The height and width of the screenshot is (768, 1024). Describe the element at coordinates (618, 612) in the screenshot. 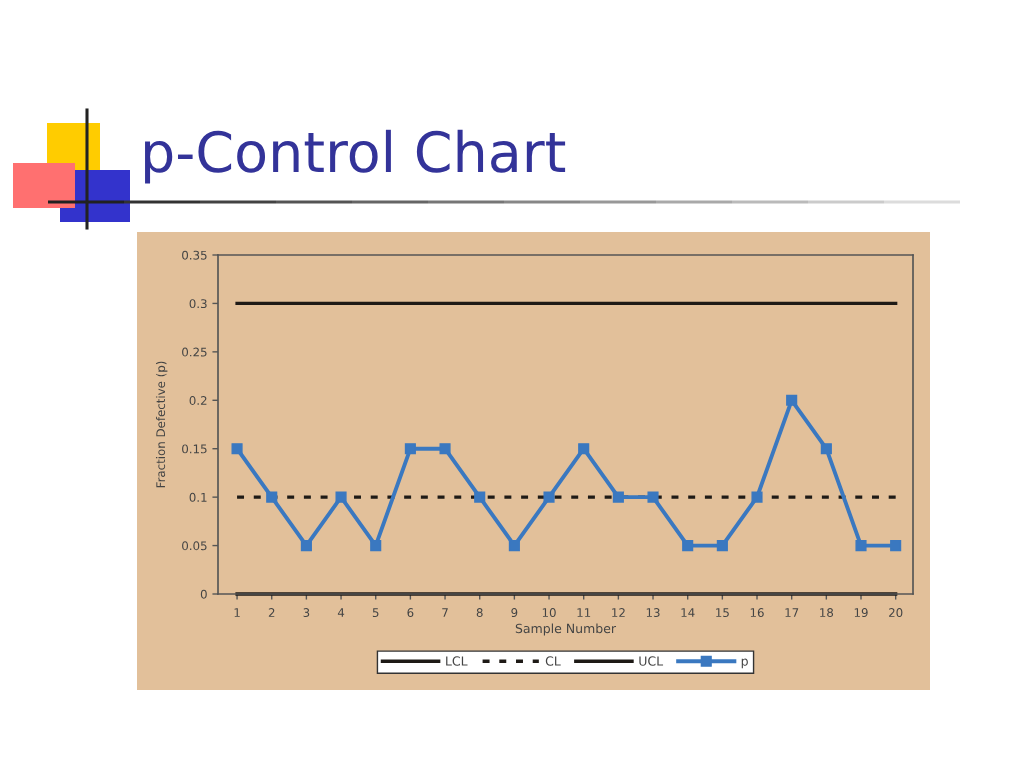

I see `x-tick-label: 12` at that location.